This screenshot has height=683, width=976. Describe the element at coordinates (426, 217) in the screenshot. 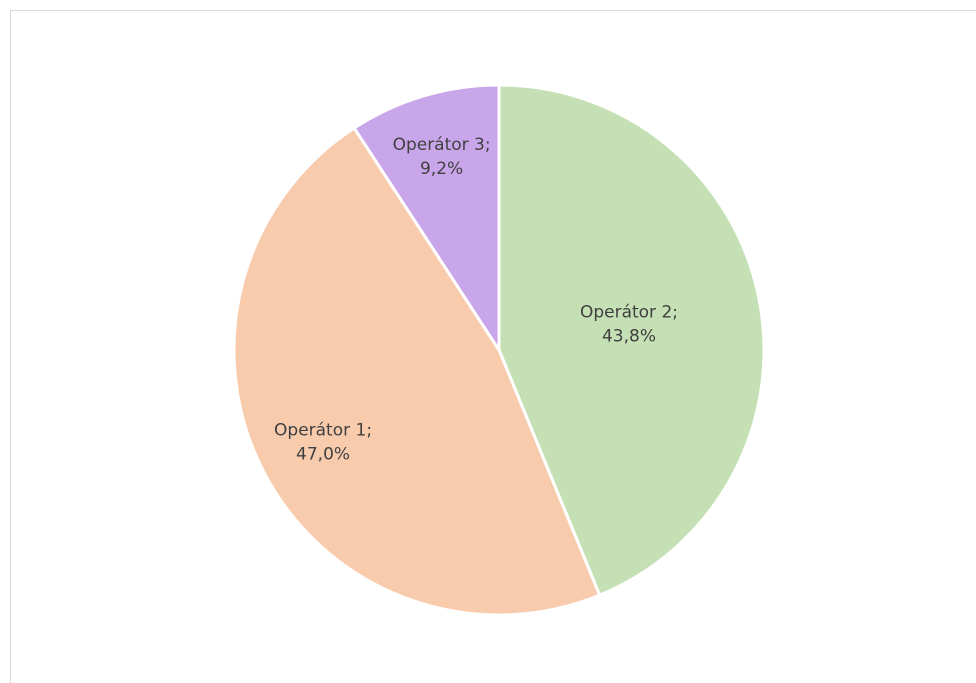

I see `pie-slice` at that location.